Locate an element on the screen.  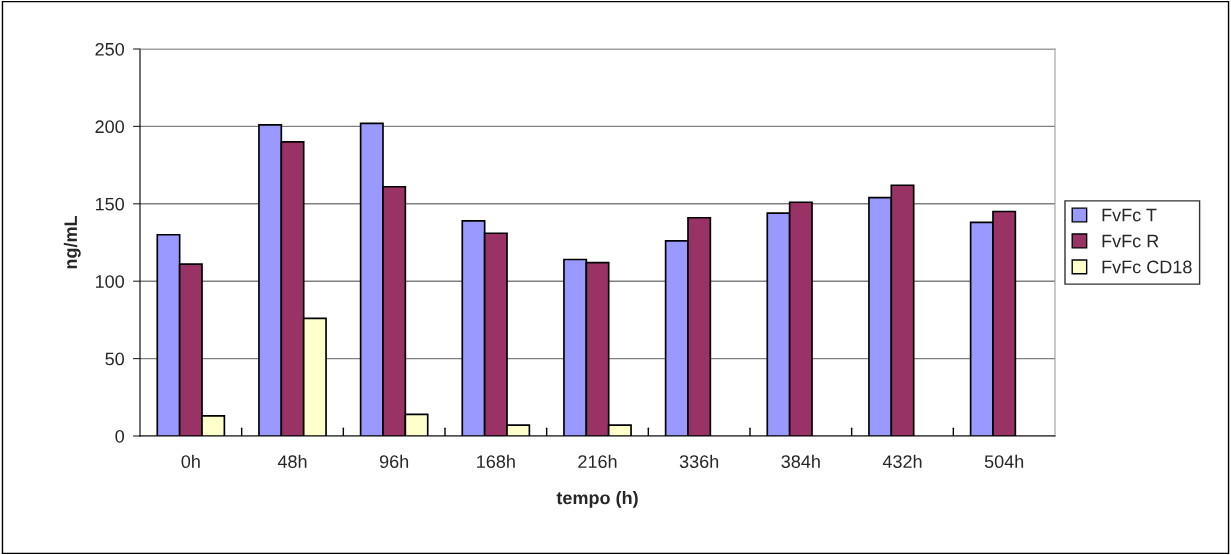
x-axis-title: tempo (h) is located at coordinates (597, 499).